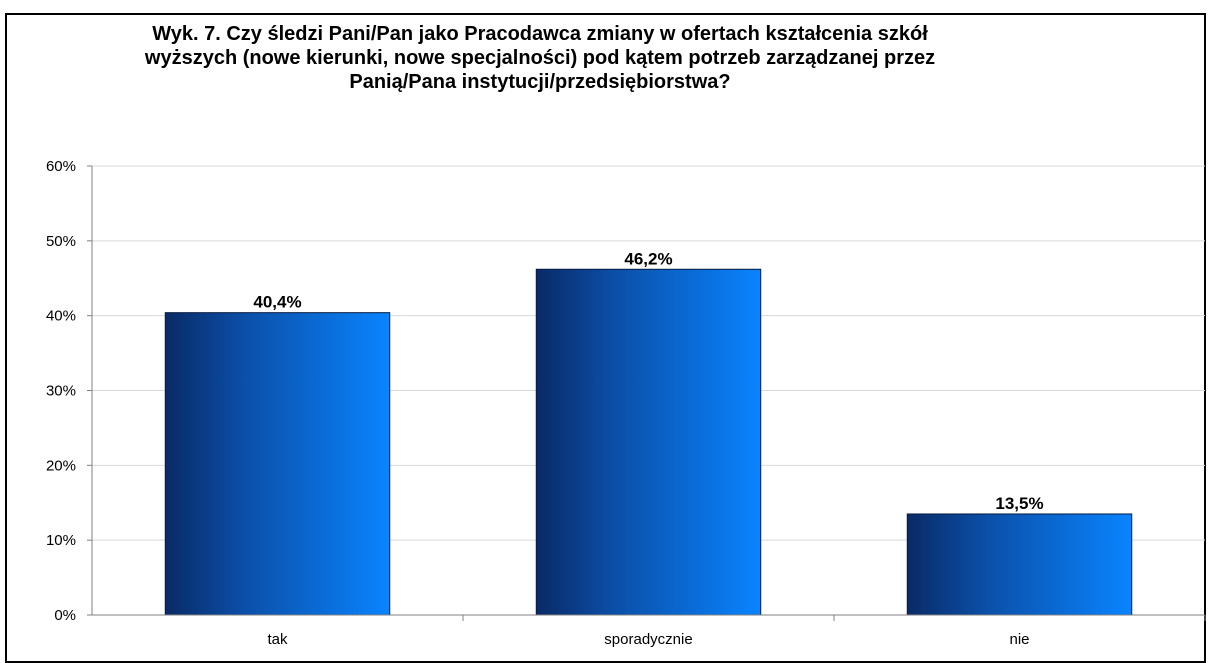  Describe the element at coordinates (277, 639) in the screenshot. I see `x-tick-label: tak` at that location.